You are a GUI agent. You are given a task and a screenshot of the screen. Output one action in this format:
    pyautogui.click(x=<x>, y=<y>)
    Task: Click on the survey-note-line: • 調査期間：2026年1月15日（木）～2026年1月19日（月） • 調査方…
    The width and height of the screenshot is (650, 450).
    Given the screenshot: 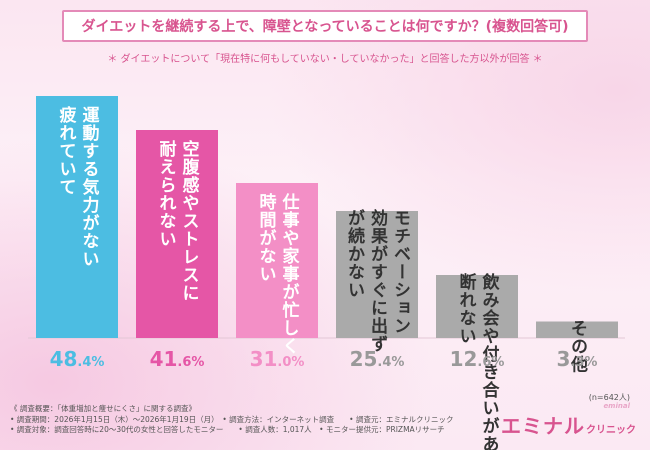 What is the action you would take?
    pyautogui.click(x=232, y=419)
    